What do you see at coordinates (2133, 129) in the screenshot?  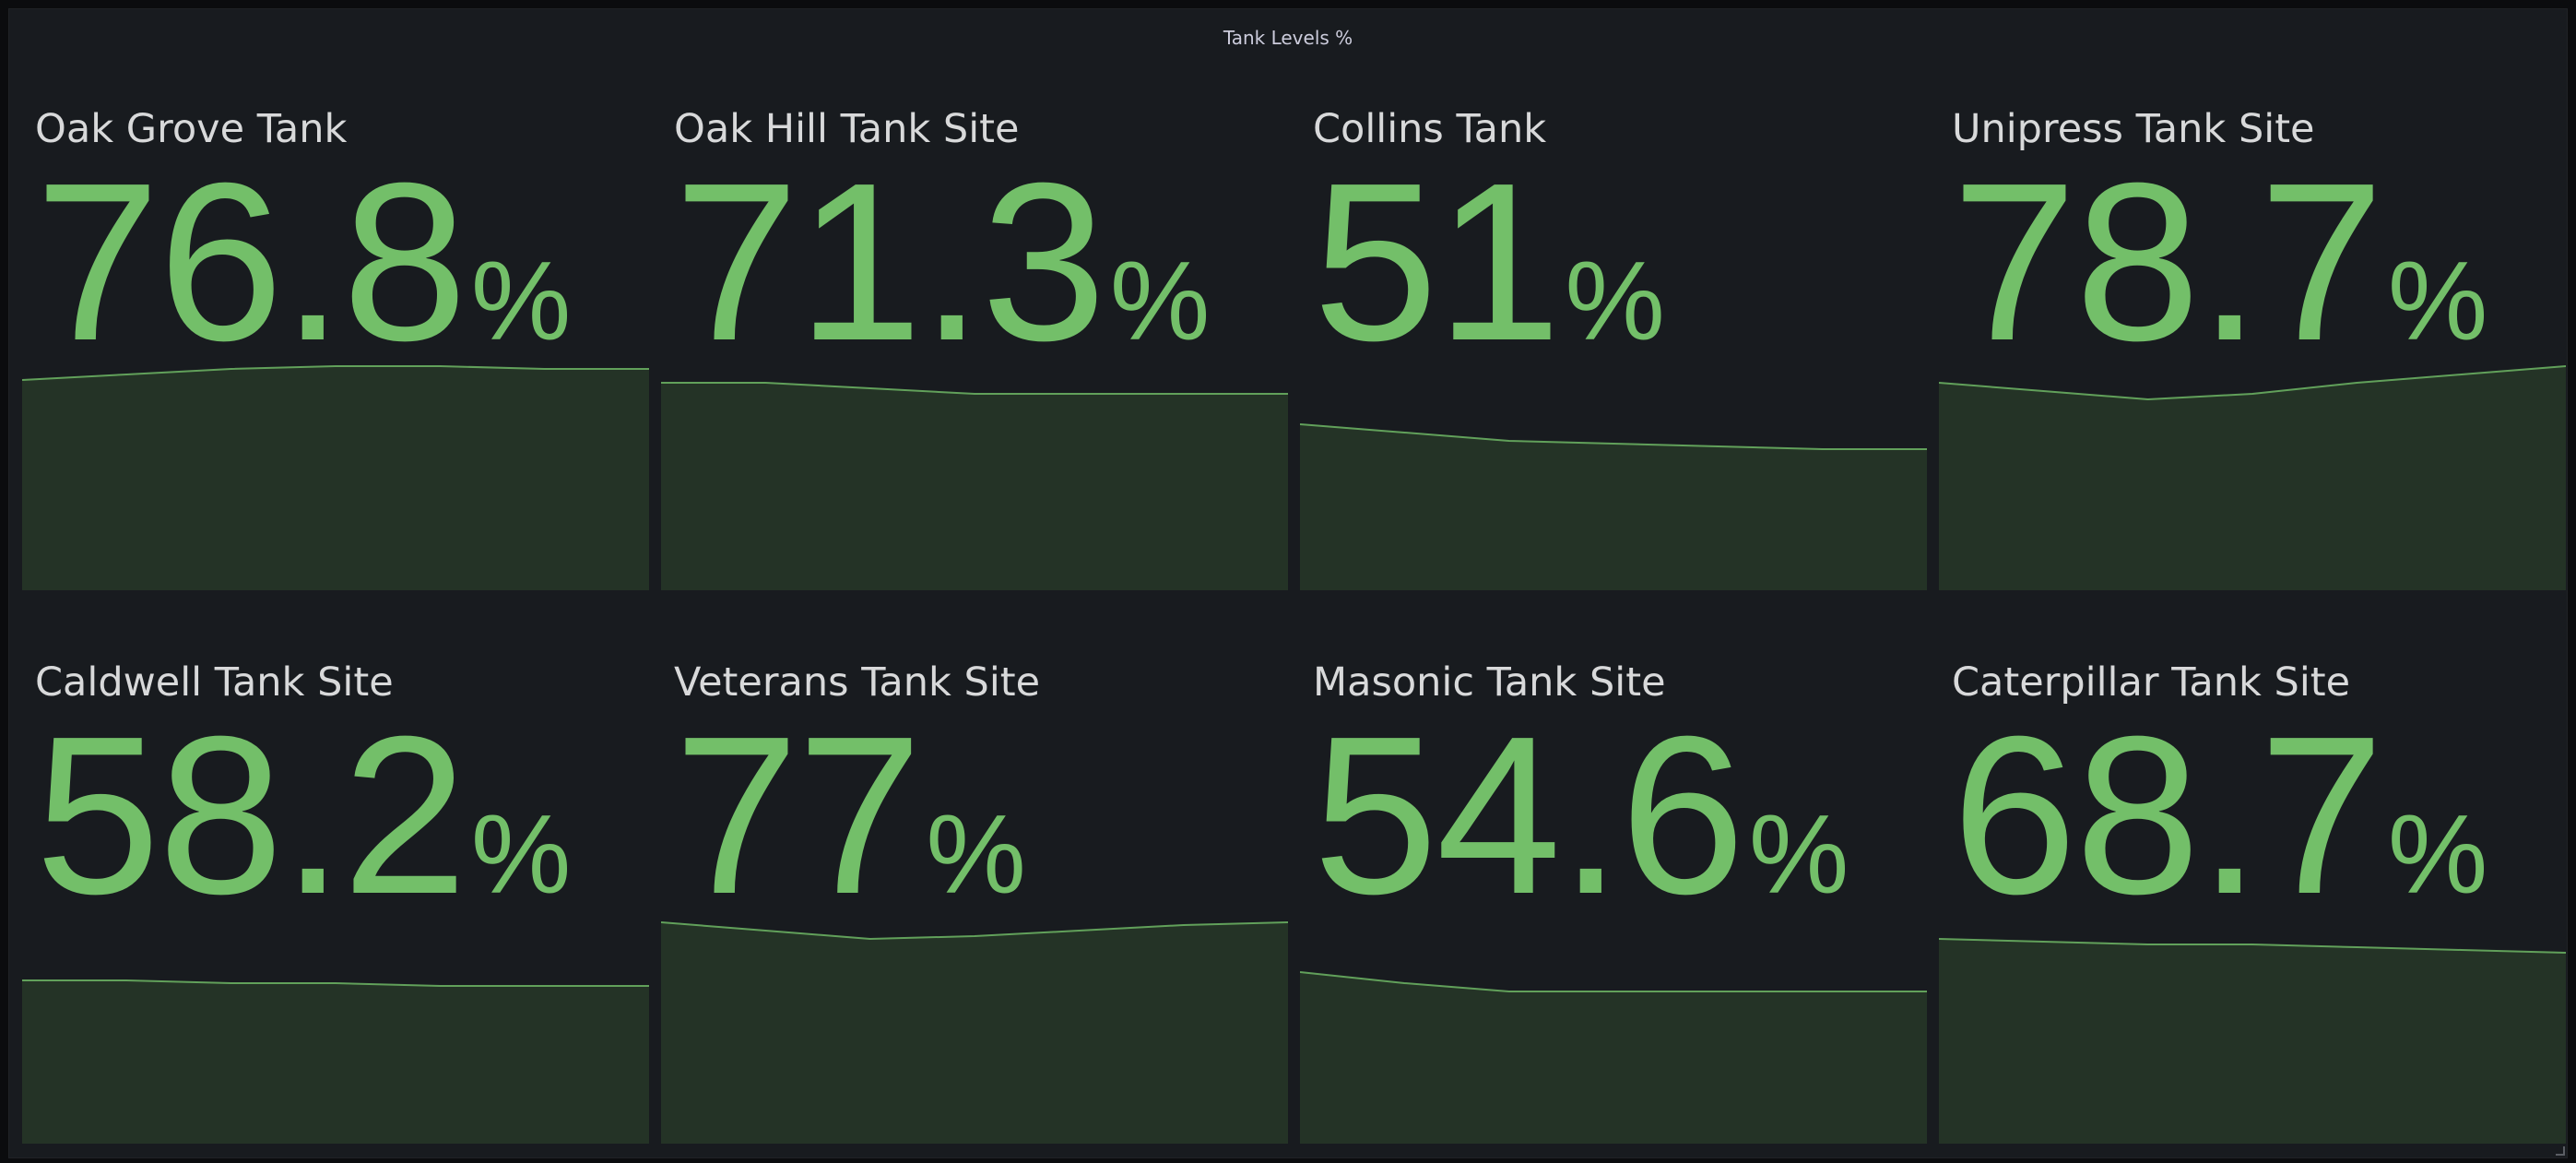 I see `tile-name: Unipress Tank Site` at bounding box center [2133, 129].